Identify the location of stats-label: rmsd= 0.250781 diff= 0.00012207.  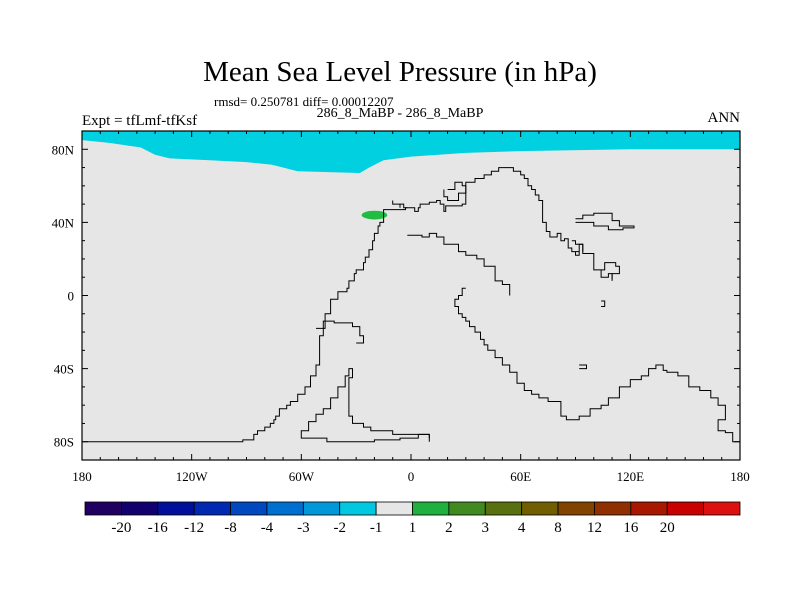
(304, 101).